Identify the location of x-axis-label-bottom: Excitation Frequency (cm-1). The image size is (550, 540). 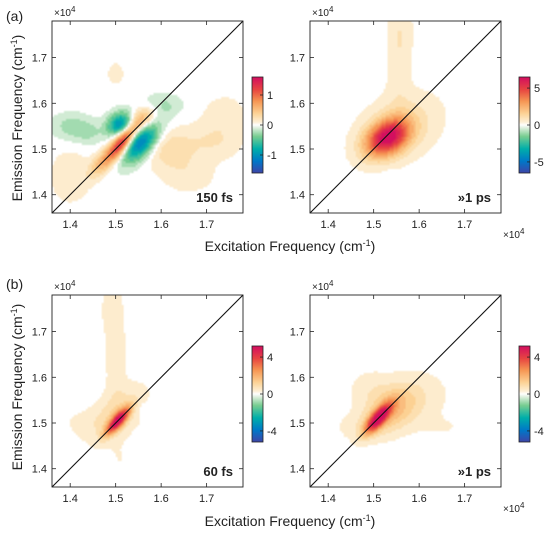
(290, 521).